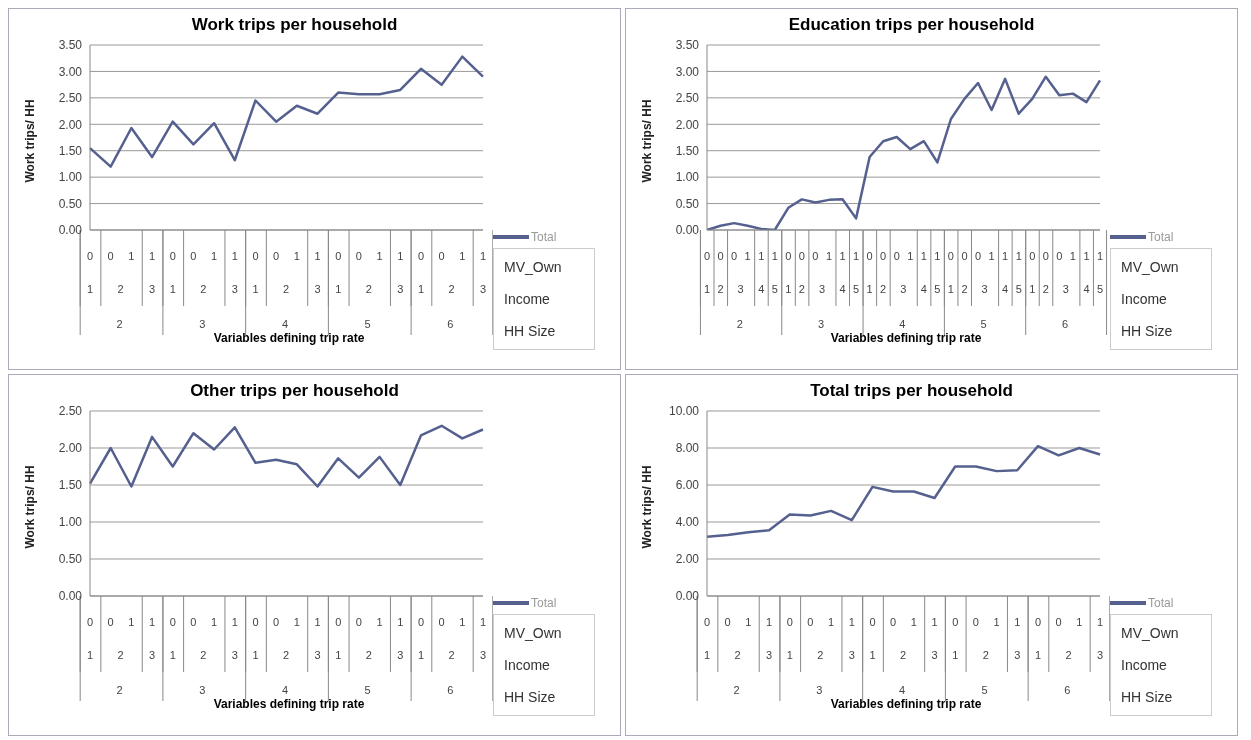 Image resolution: width=1251 pixels, height=740 pixels. What do you see at coordinates (1150, 633) in the screenshot?
I see `text: MV_Own` at bounding box center [1150, 633].